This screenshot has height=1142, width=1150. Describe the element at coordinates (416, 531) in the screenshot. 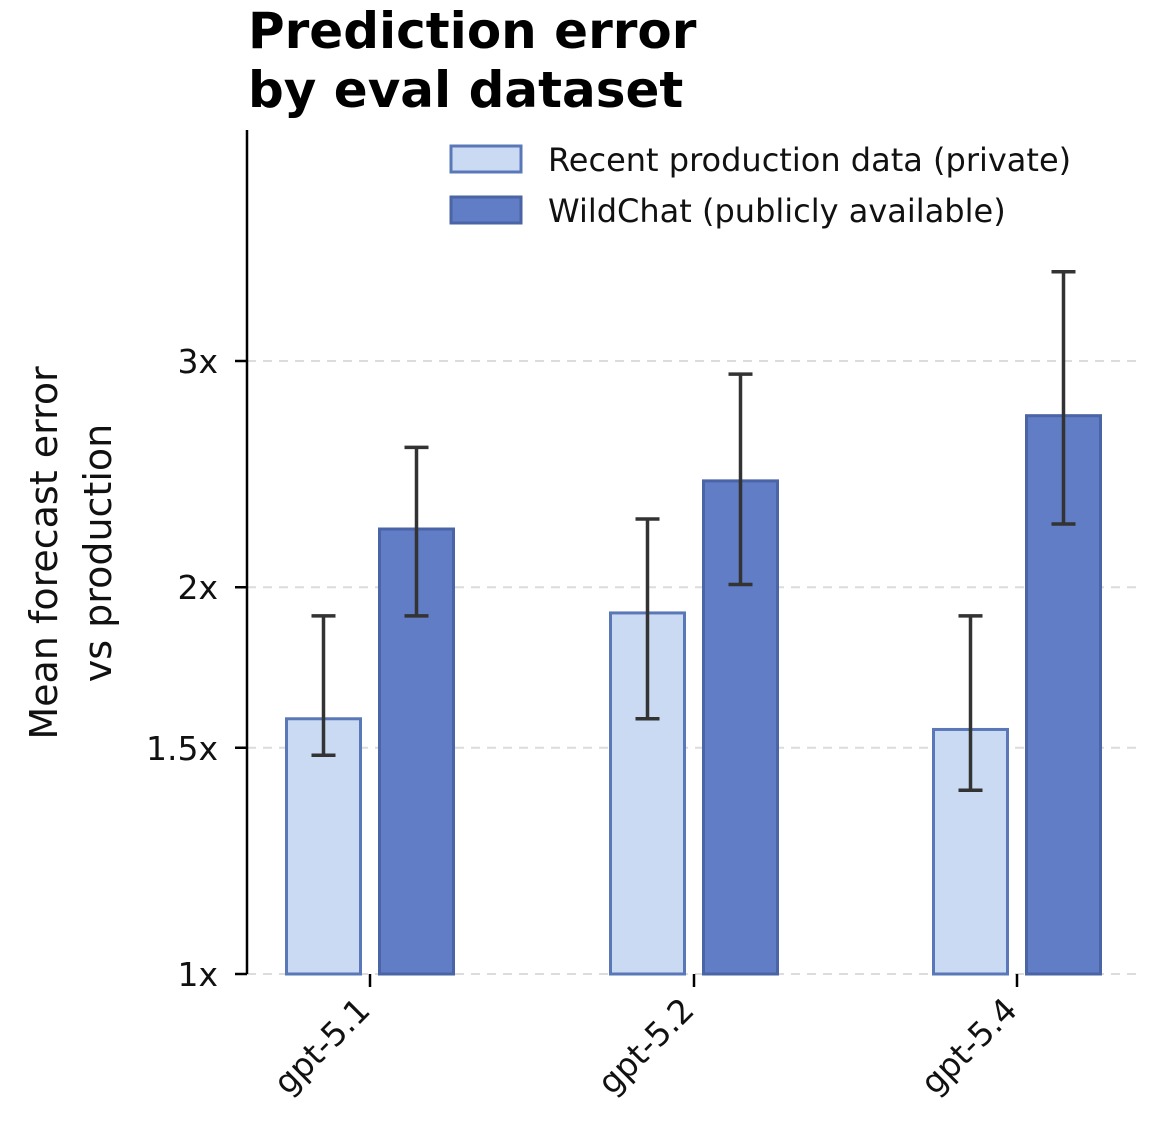

I see `error-bar-gpt-5.1-series-1` at that location.